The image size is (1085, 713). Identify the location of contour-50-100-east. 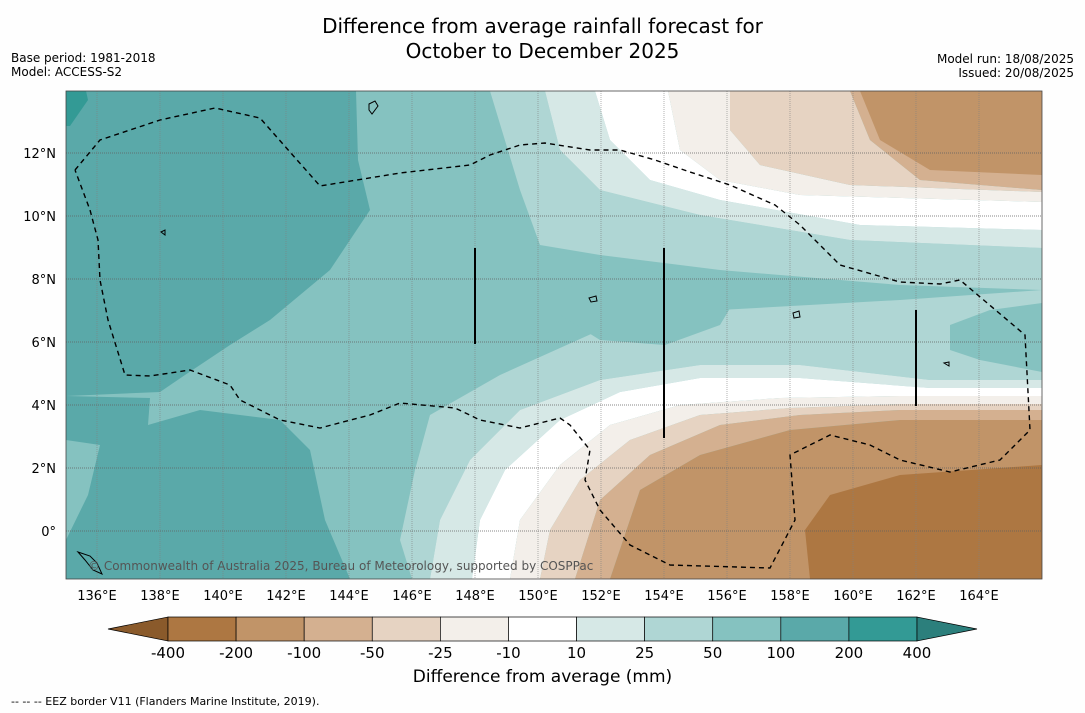
(996, 337).